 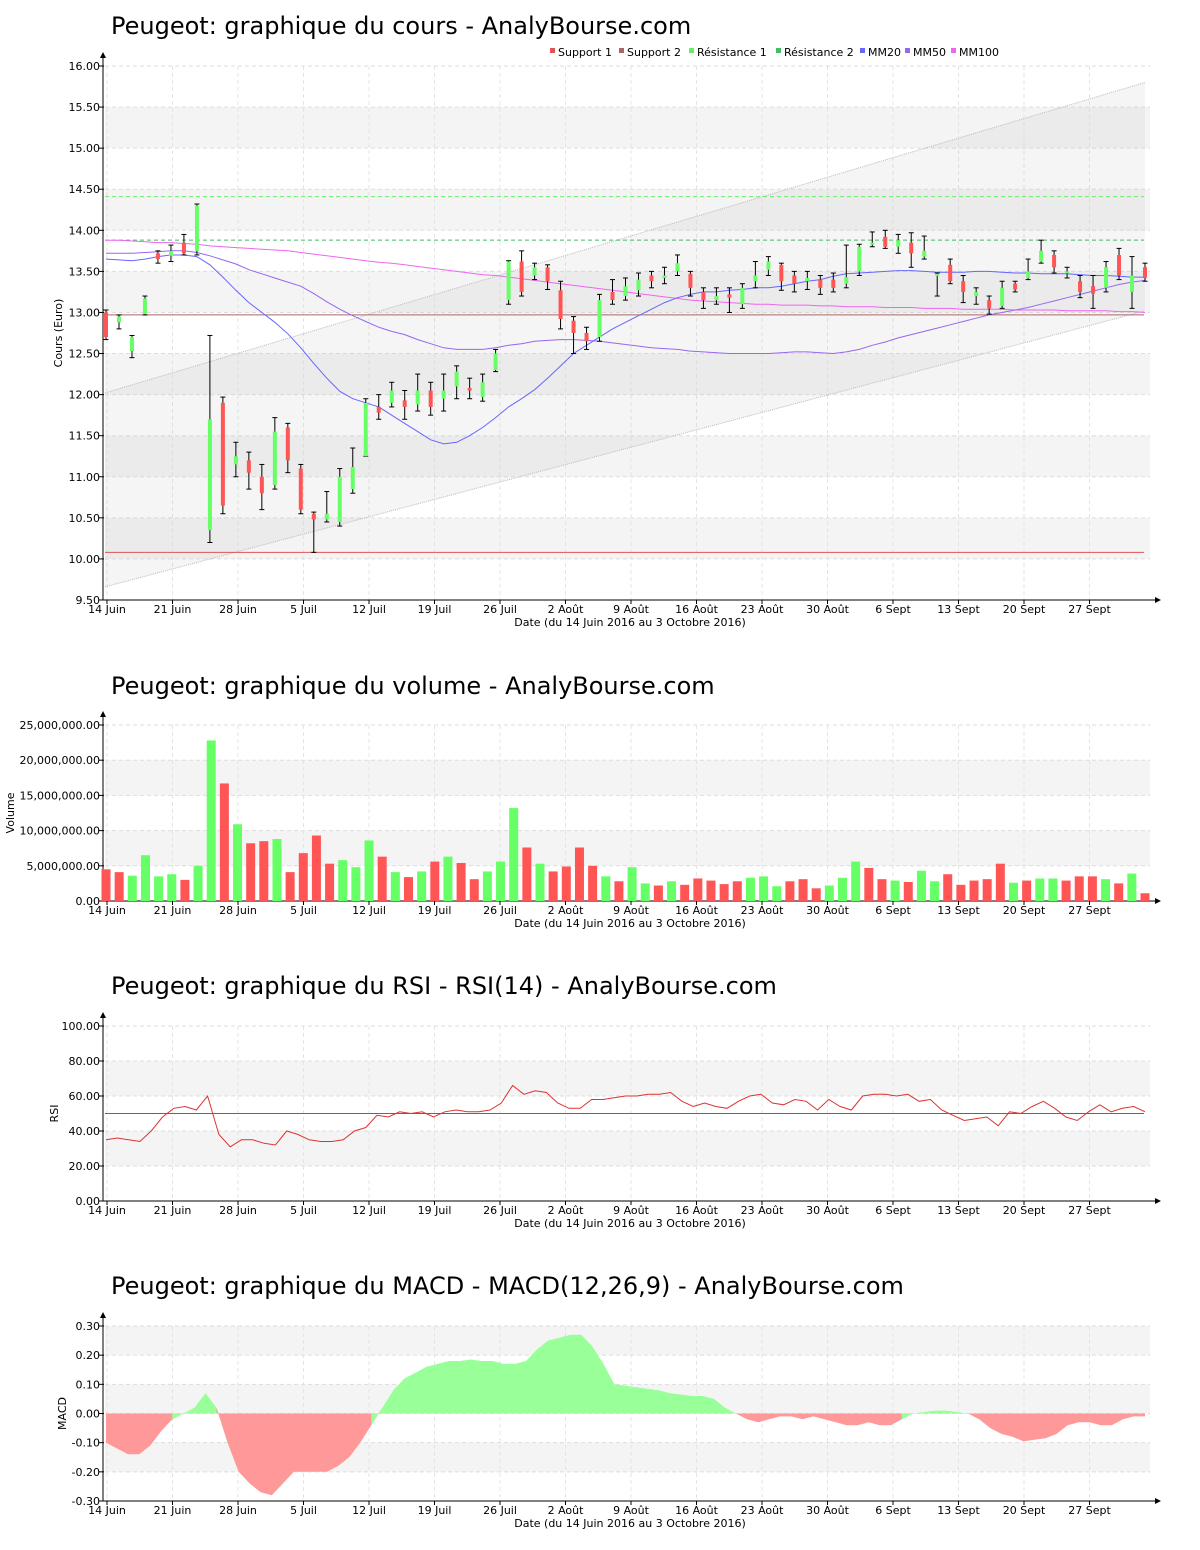 I want to click on y-tick-label: -0.20, so click(x=86, y=1472).